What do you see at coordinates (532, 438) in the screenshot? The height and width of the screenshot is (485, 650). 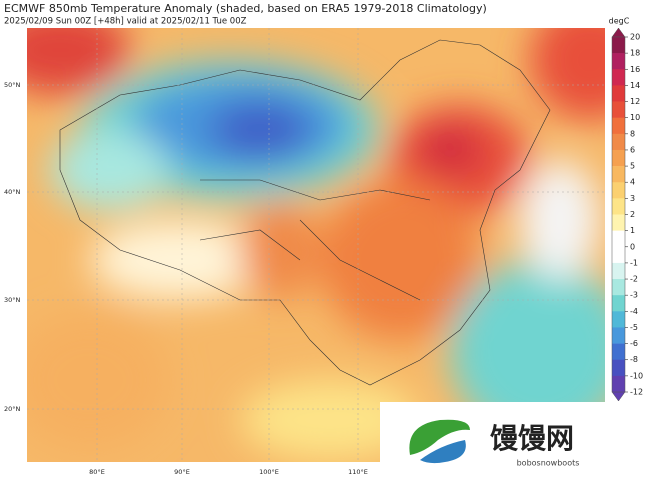 I see `watermark-name: 馒馒网` at bounding box center [532, 438].